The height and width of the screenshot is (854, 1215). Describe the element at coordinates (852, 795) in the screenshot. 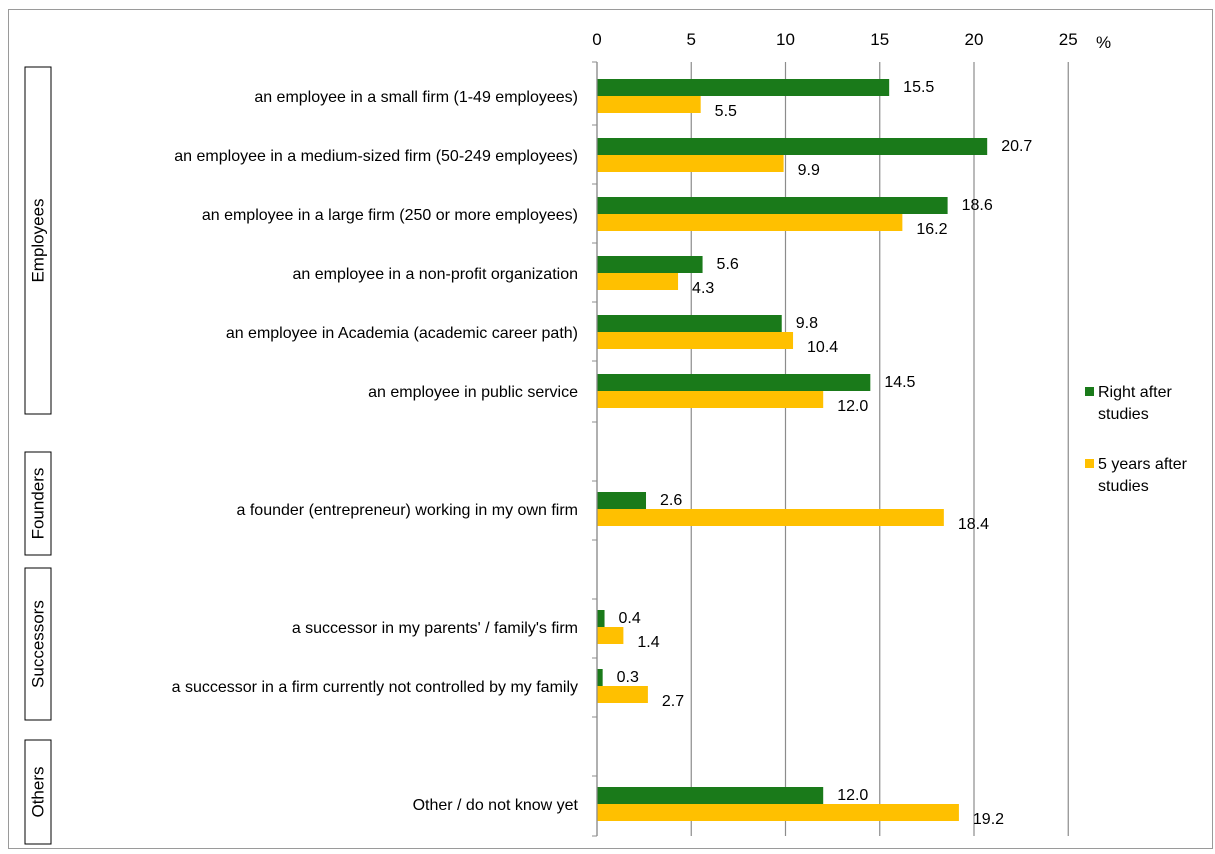

I see `data-label-right-after-studies: 12.0` at that location.